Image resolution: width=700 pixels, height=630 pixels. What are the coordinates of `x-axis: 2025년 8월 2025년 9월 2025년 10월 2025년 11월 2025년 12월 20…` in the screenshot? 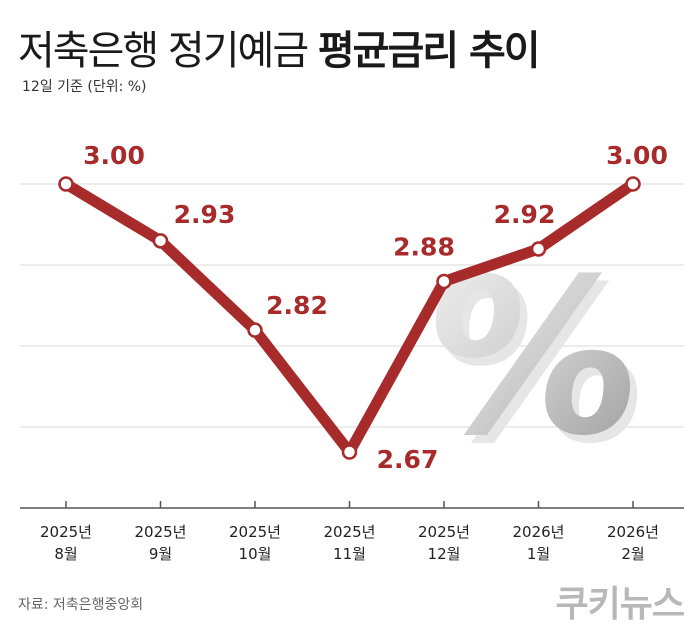 It's located at (352, 532).